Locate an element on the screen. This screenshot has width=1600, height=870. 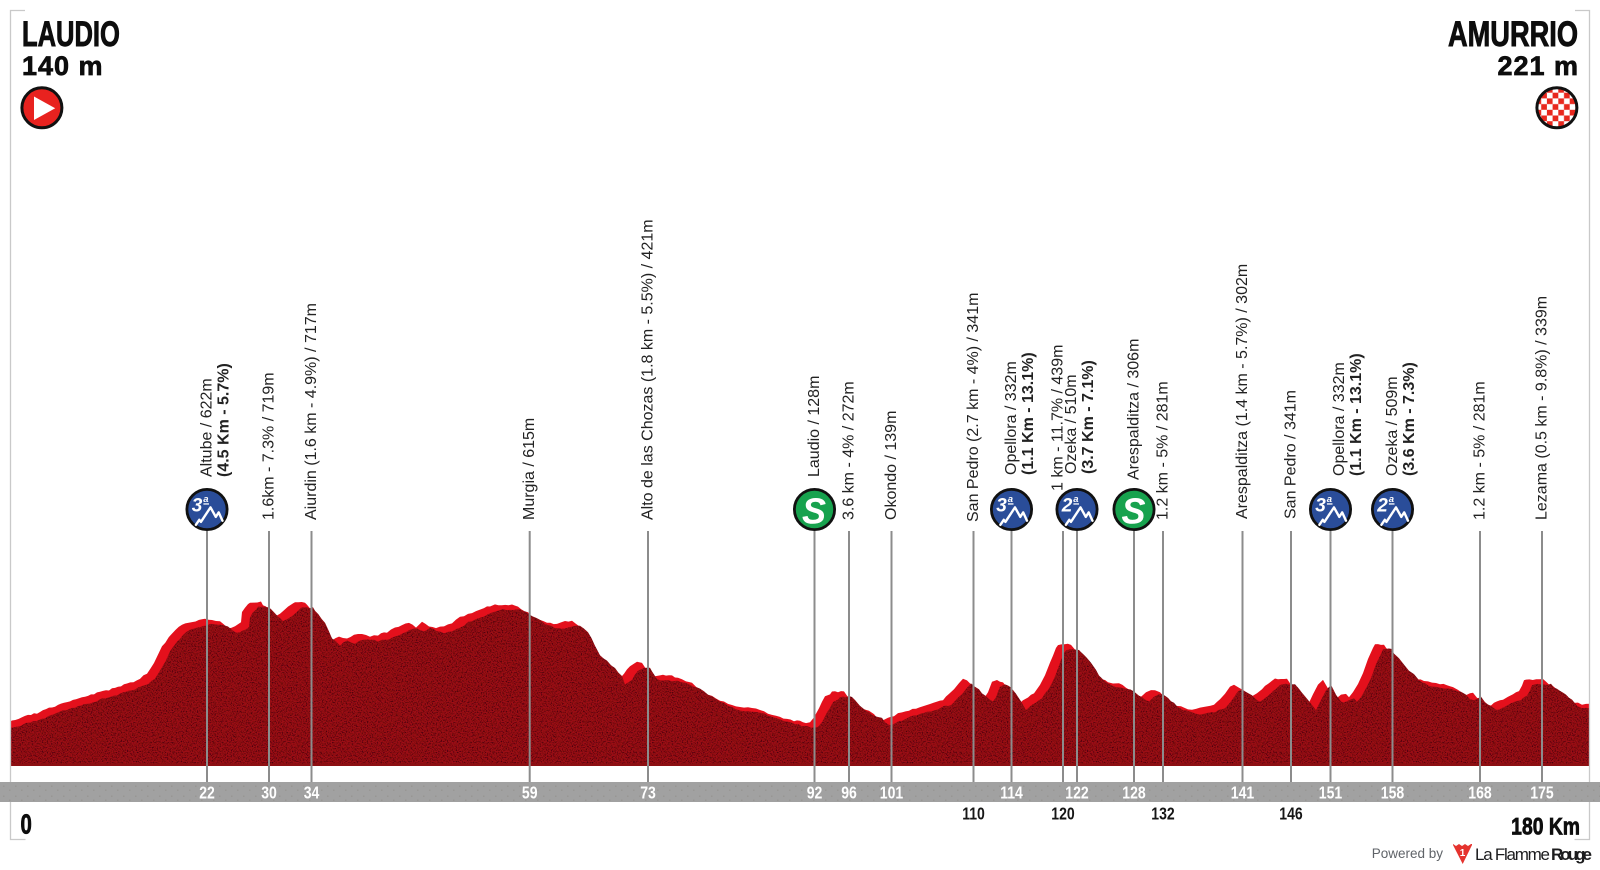
svg-text: 59 is located at coordinates (530, 793).